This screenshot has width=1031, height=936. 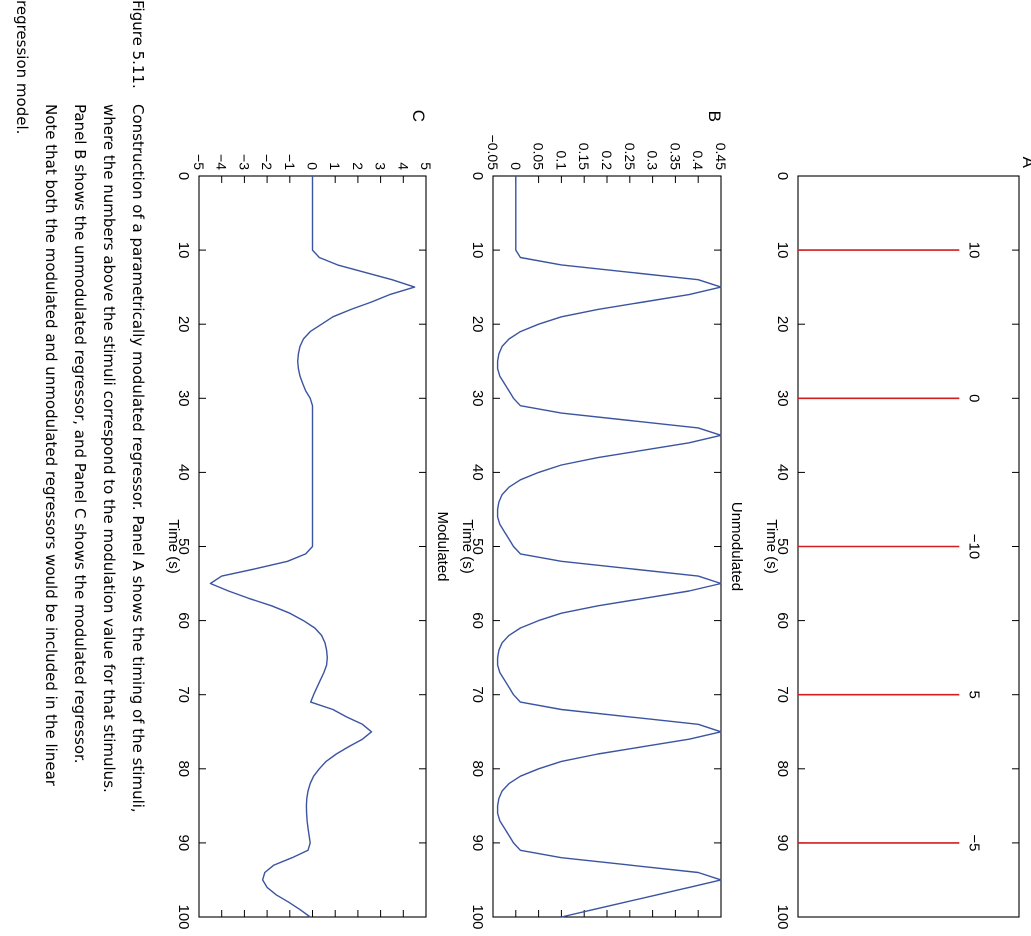 I want to click on panel-a-x-tick-label: 20, so click(x=782, y=324).